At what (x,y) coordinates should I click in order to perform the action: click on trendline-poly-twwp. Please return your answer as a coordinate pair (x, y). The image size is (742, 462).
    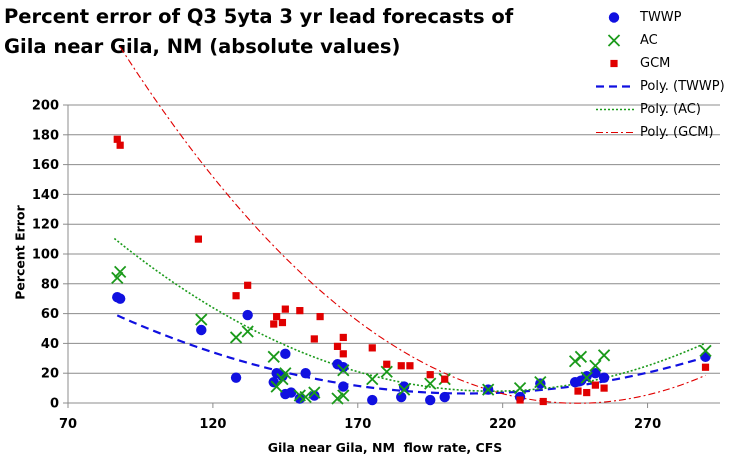
    Looking at the image, I should click on (411, 354).